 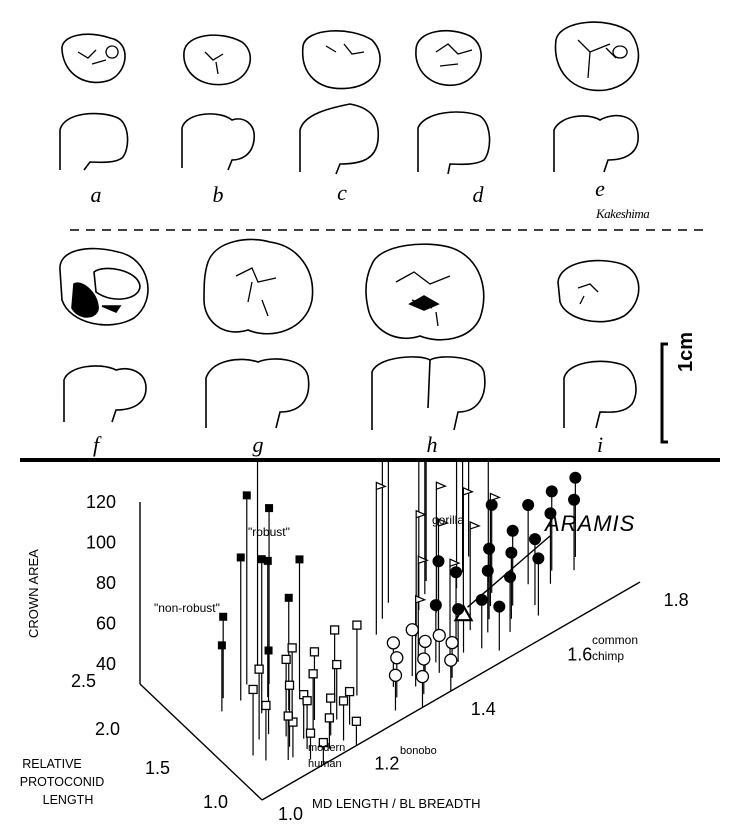 I want to click on label-d: d, so click(x=478, y=194).